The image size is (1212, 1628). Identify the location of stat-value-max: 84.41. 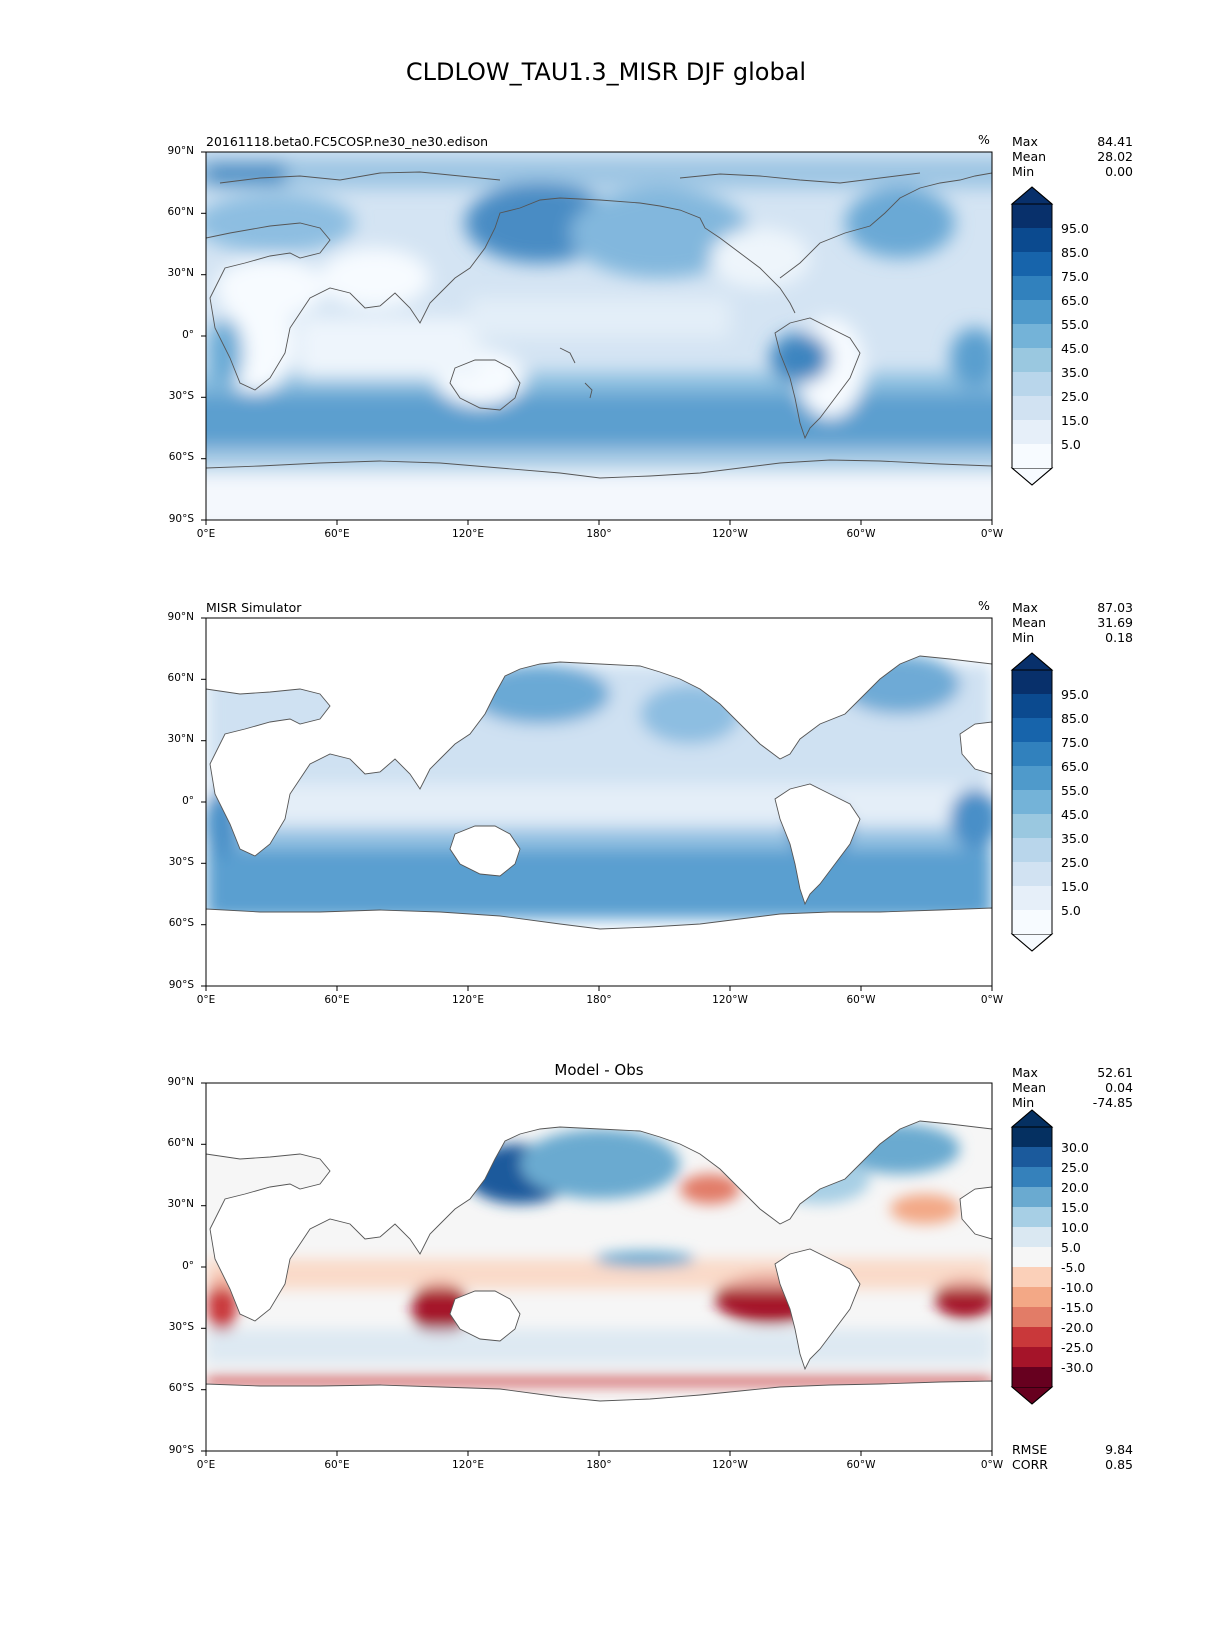
(1115, 141).